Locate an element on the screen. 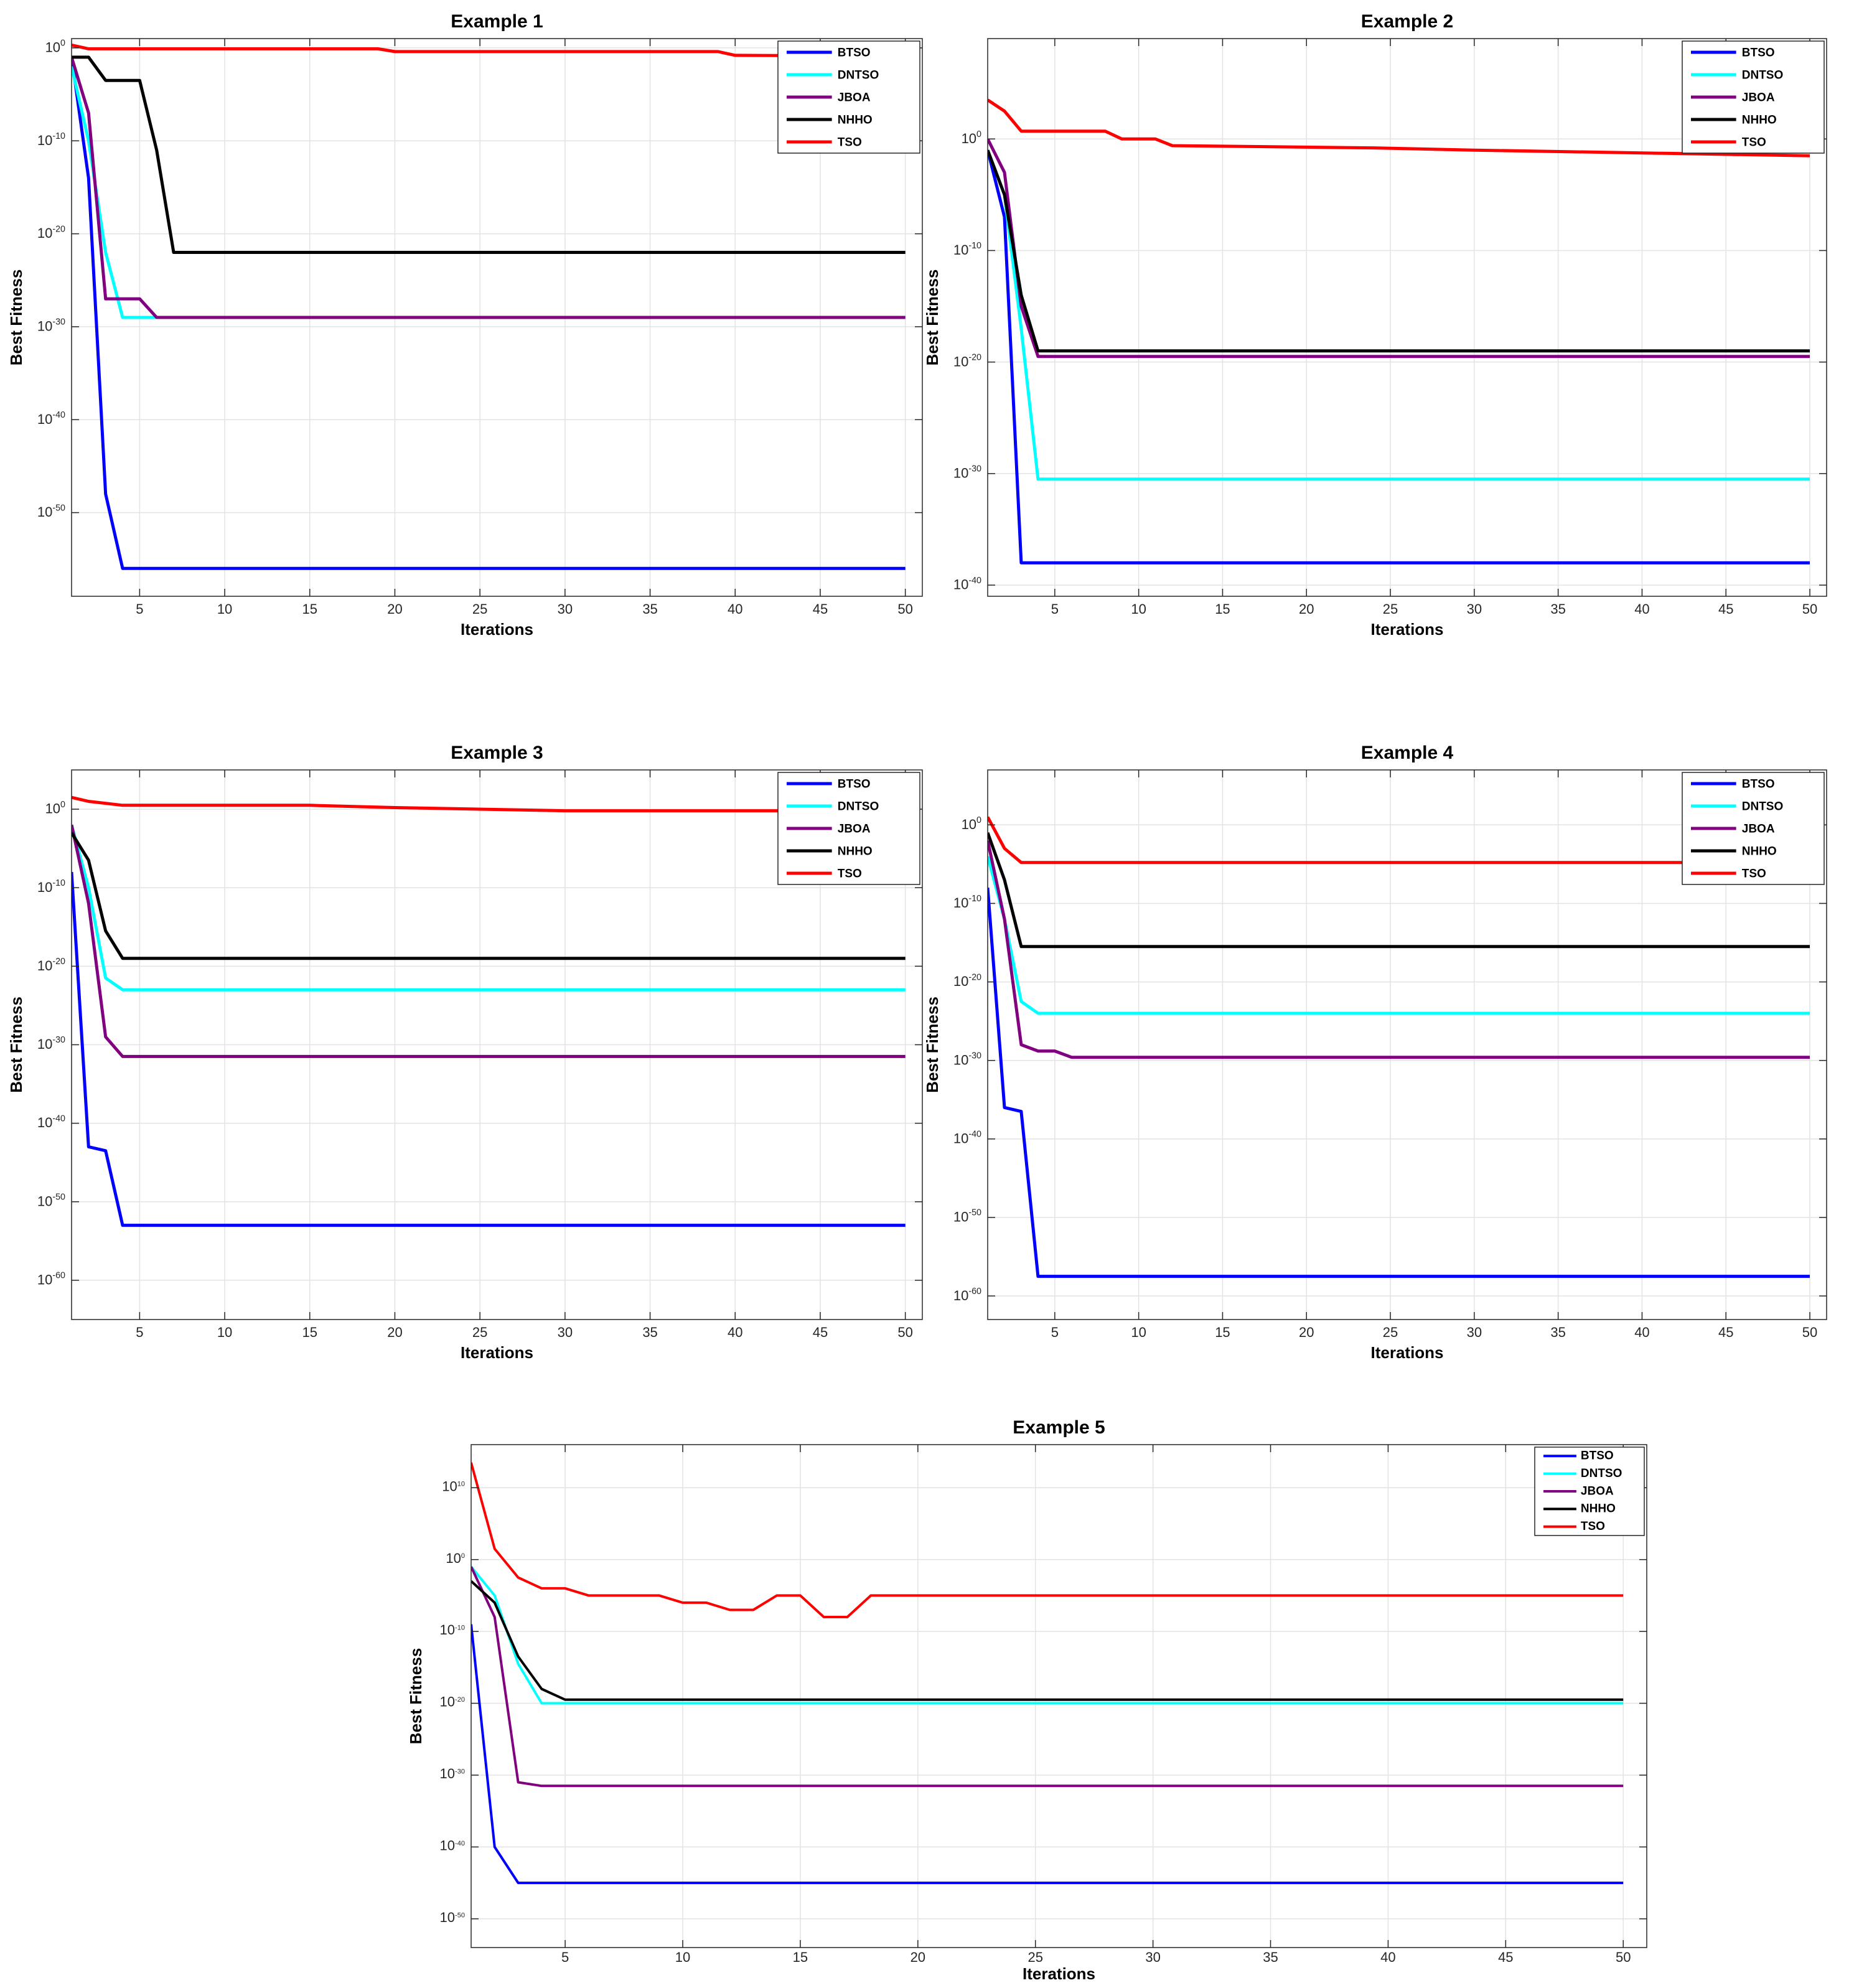 Image resolution: width=1854 pixels, height=1988 pixels. chart-title: Example 3 is located at coordinates (497, 753).